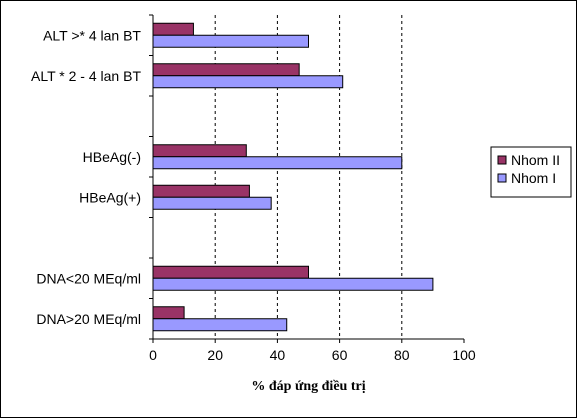 The width and height of the screenshot is (579, 420). What do you see at coordinates (308, 386) in the screenshot?
I see `x-axis-title: % đáp ứng điều trị` at bounding box center [308, 386].